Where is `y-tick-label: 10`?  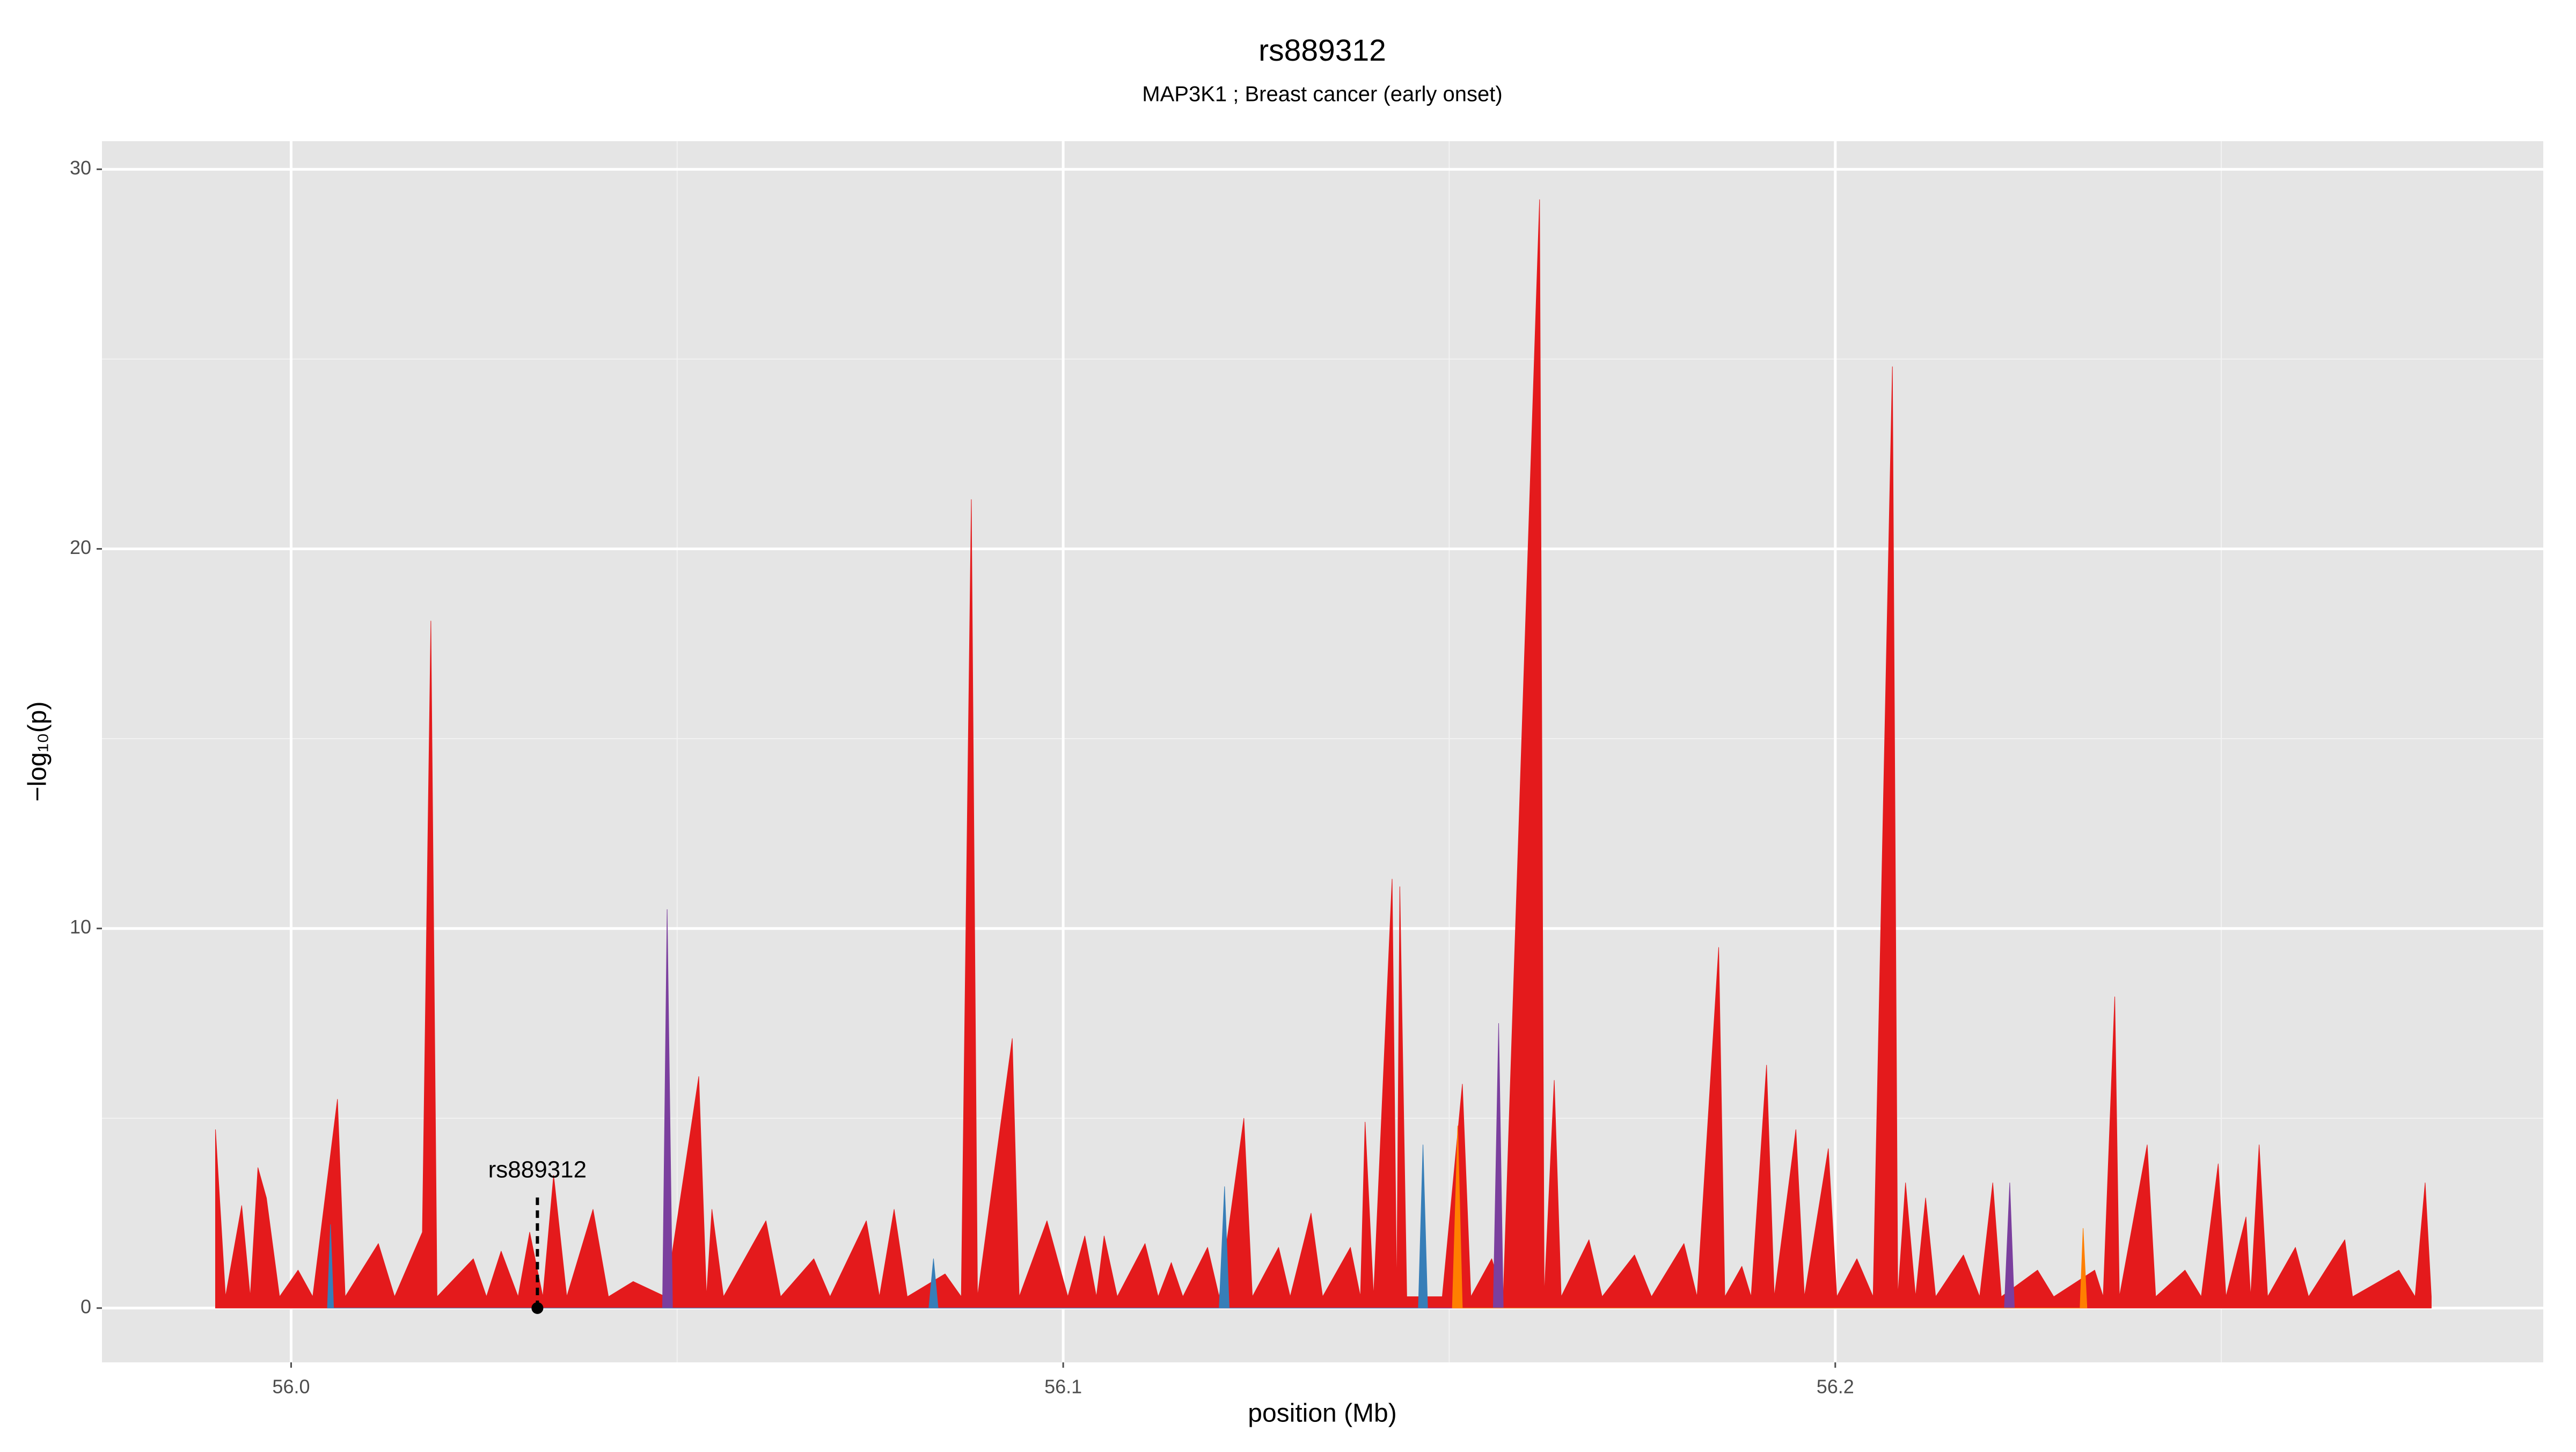 y-tick-label: 10 is located at coordinates (80, 927).